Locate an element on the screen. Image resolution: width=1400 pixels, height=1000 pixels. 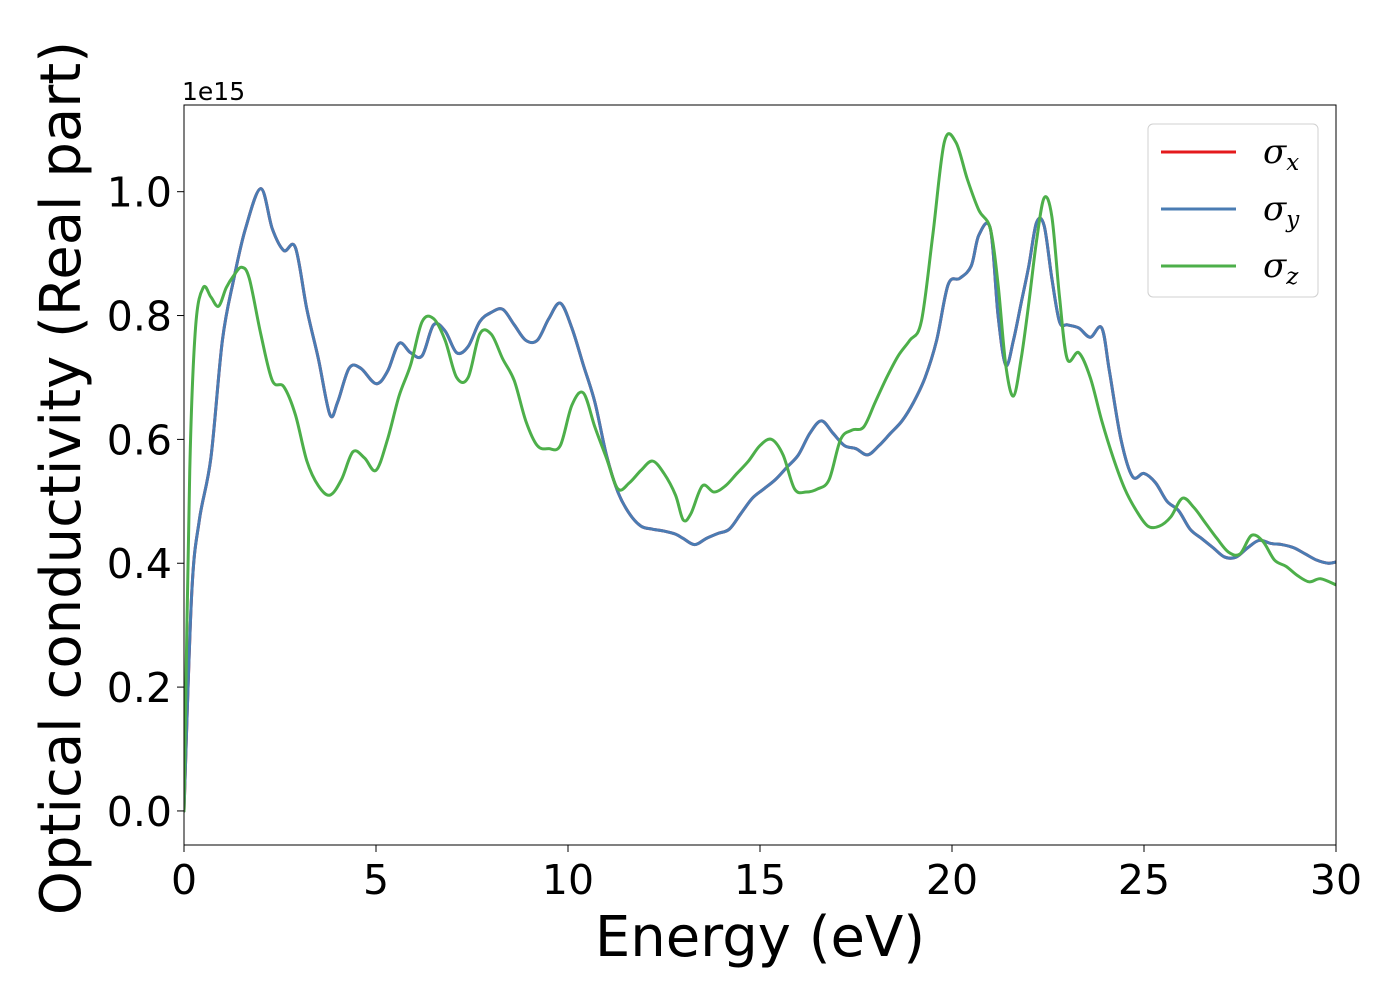
x-tick-label: 10 is located at coordinates (568, 880).